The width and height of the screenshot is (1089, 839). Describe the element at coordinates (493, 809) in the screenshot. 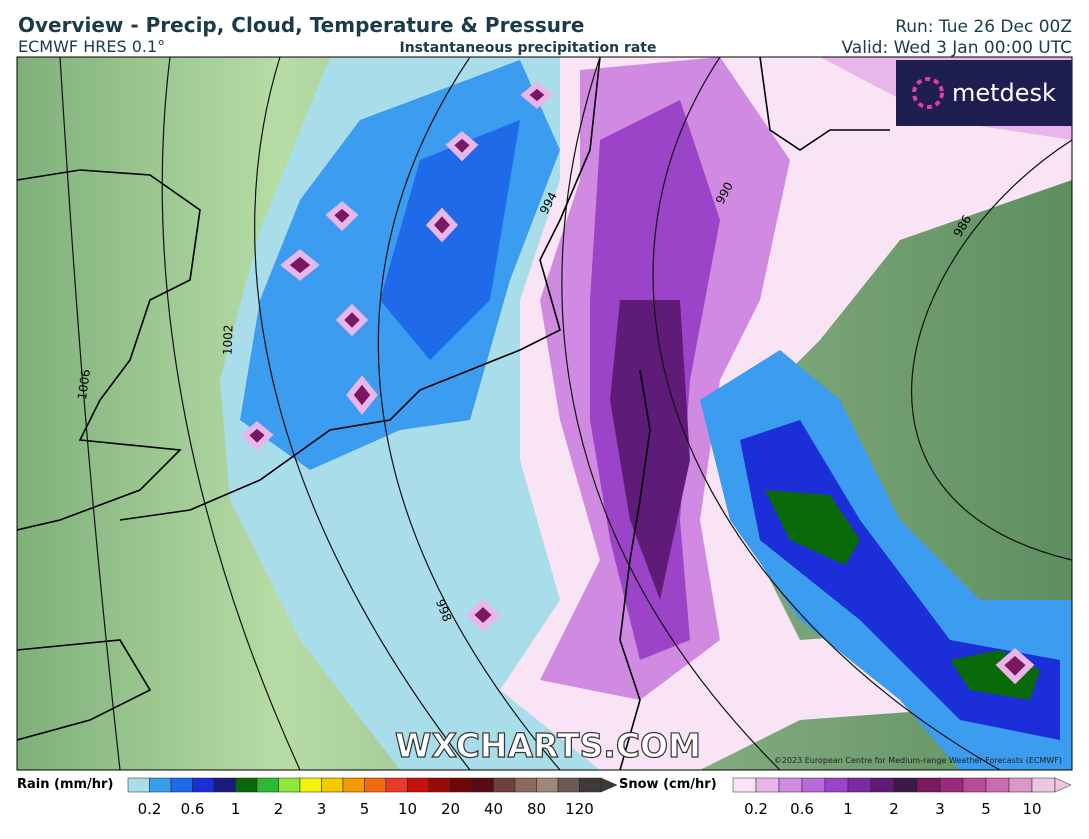

I see `rain-label: 40` at that location.